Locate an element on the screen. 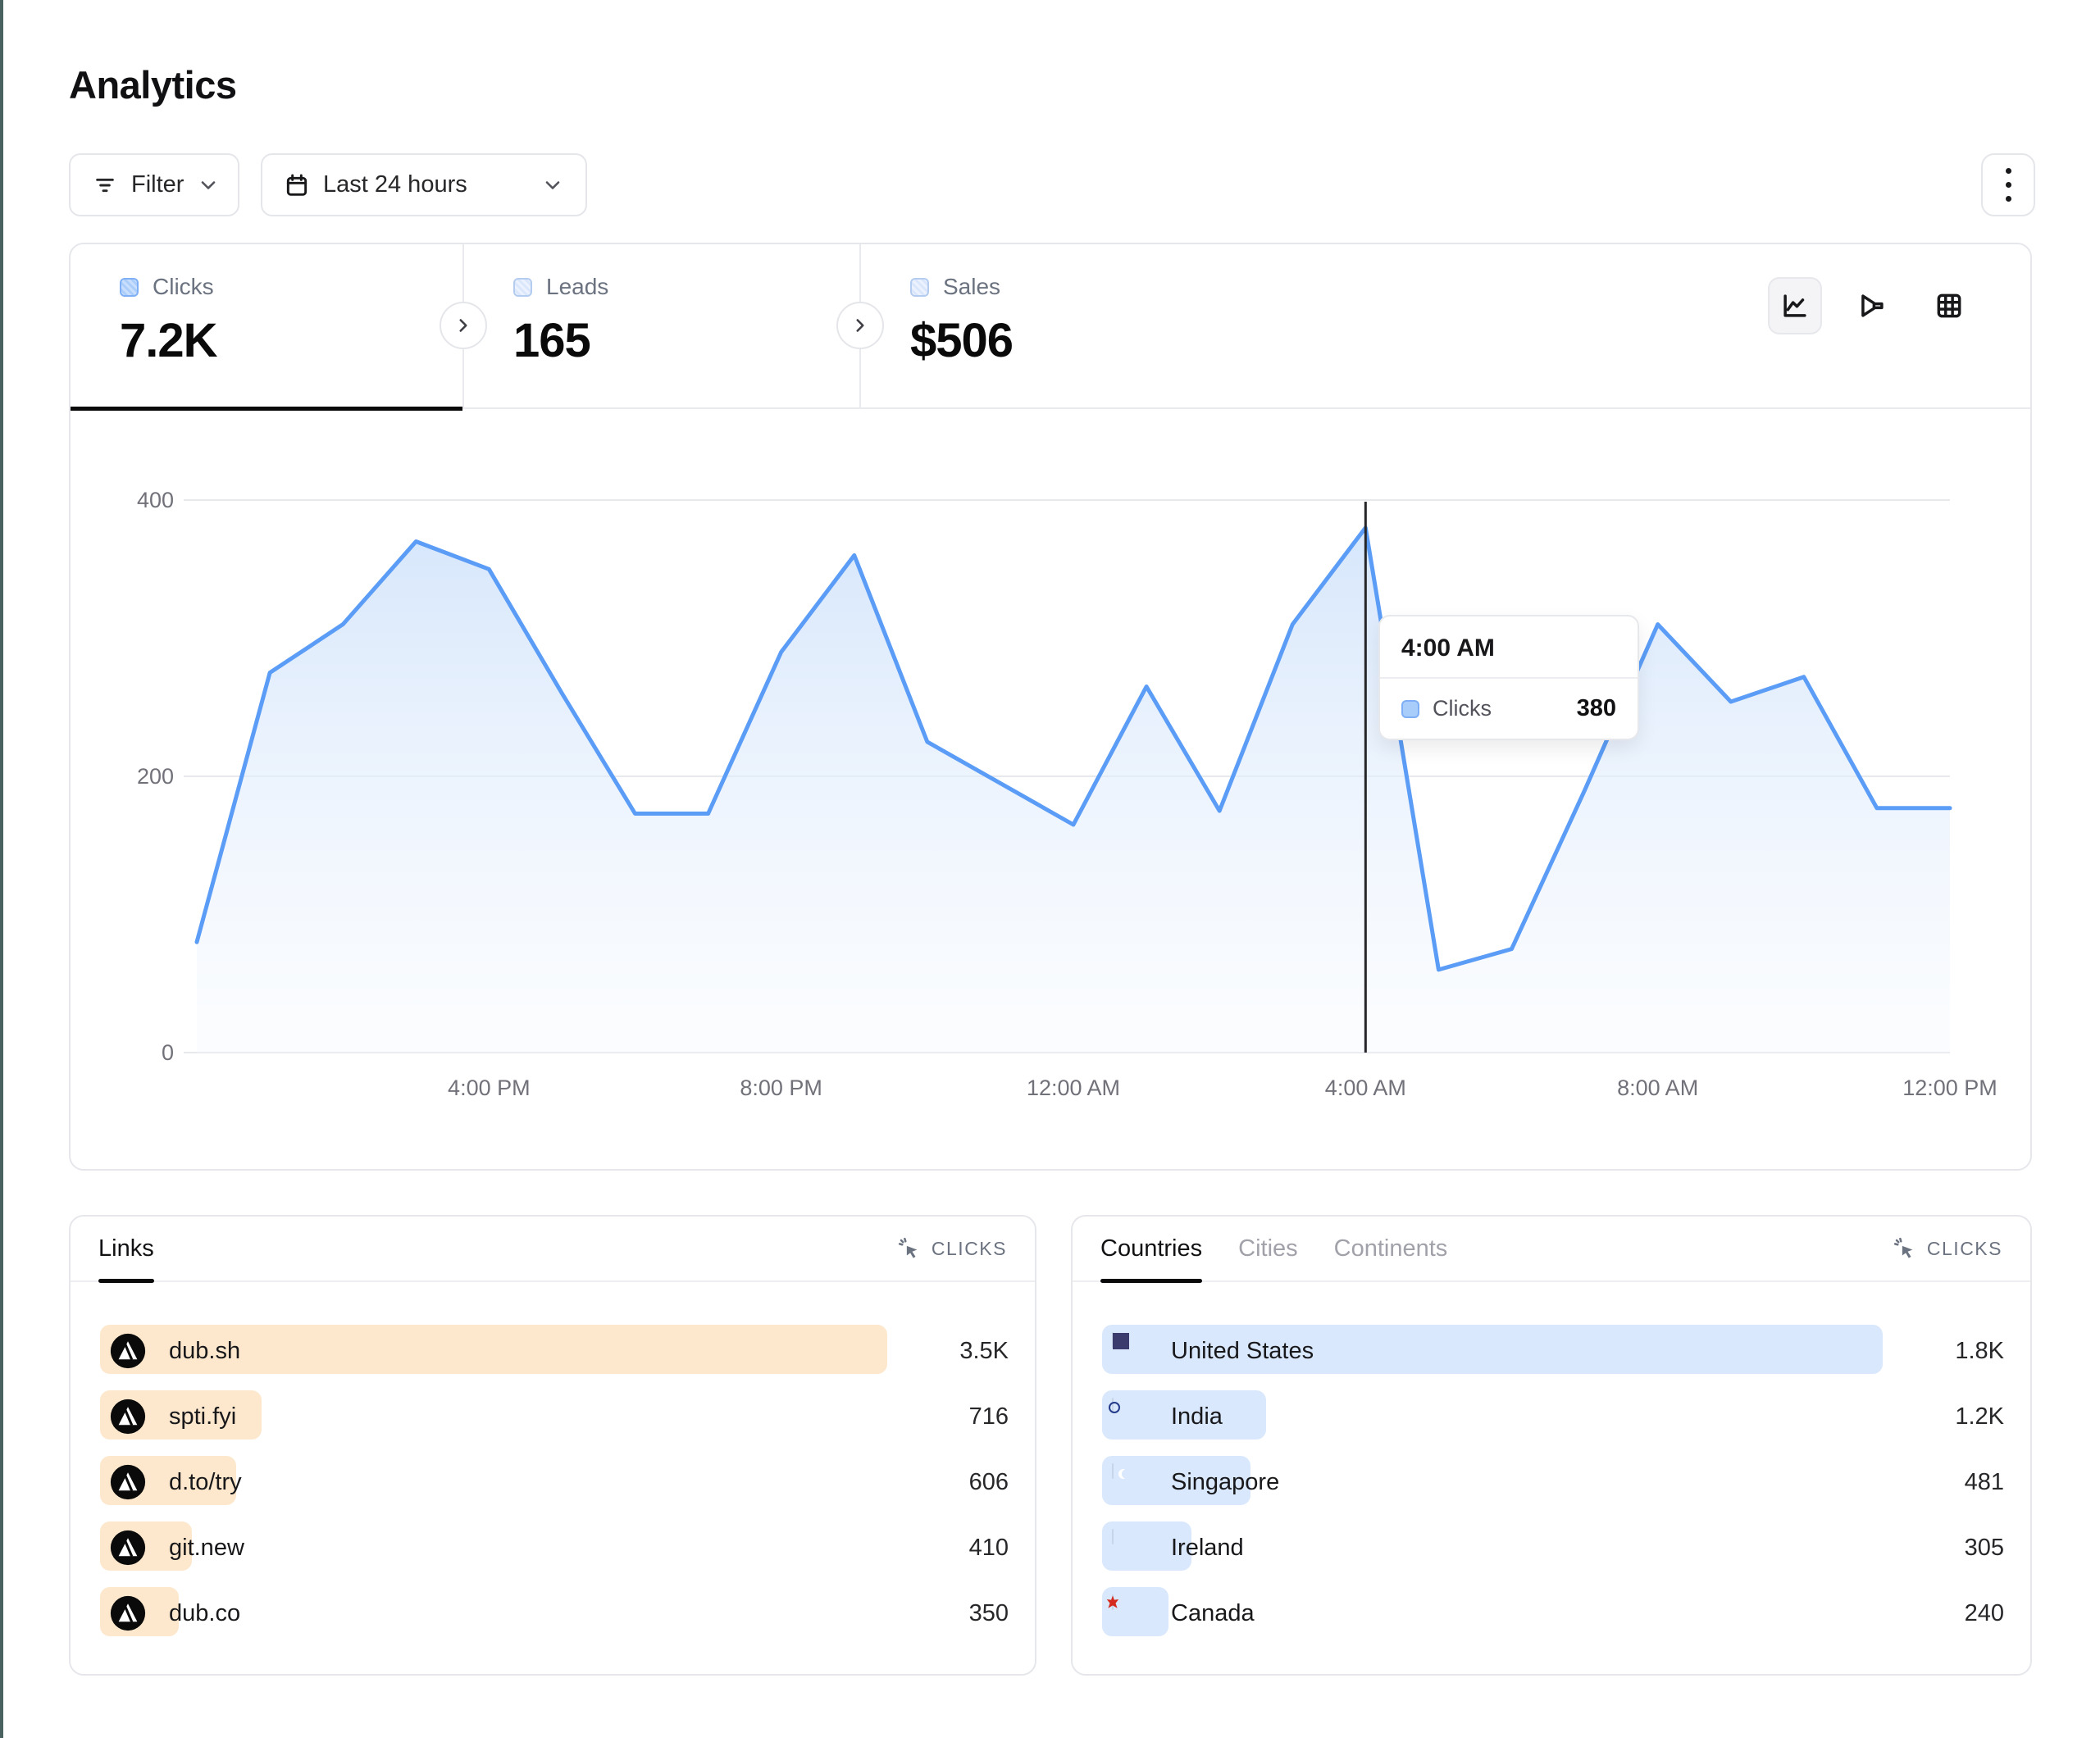  stats-row: Clicks 7.2K Leads 165 Sales $506 is located at coordinates (1050, 327).